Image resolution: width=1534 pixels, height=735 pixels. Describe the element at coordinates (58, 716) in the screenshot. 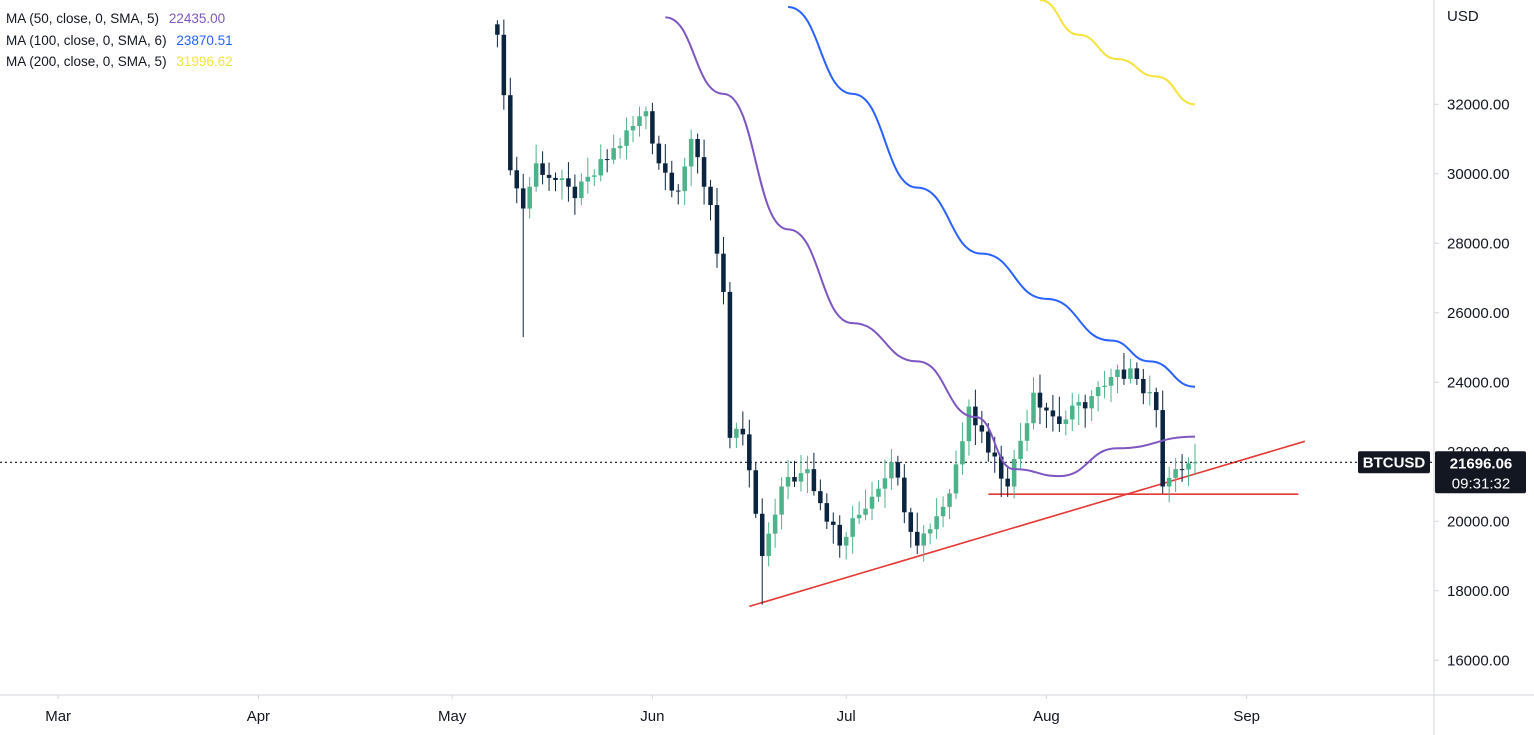

I see `time-tick-label: Mar` at that location.